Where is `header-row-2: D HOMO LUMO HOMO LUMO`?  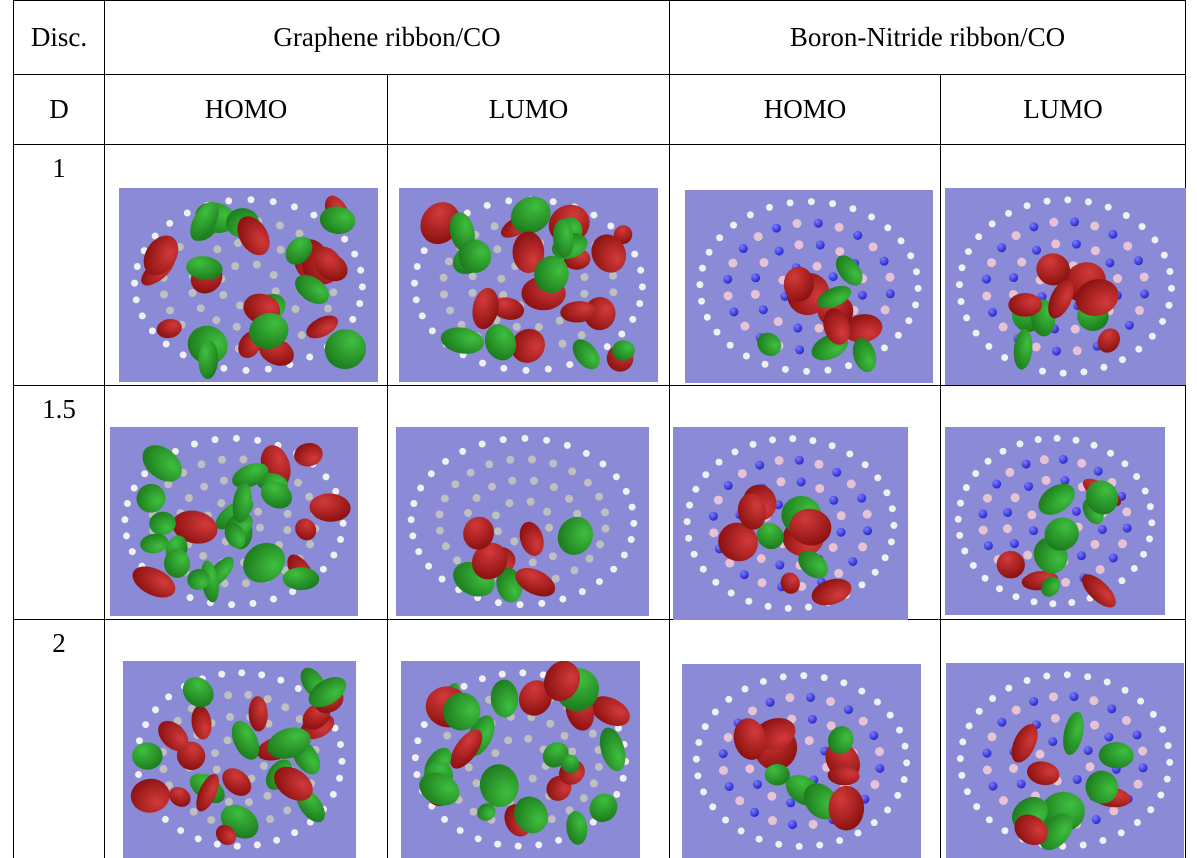 header-row-2: D HOMO LUMO HOMO LUMO is located at coordinates (600, 109).